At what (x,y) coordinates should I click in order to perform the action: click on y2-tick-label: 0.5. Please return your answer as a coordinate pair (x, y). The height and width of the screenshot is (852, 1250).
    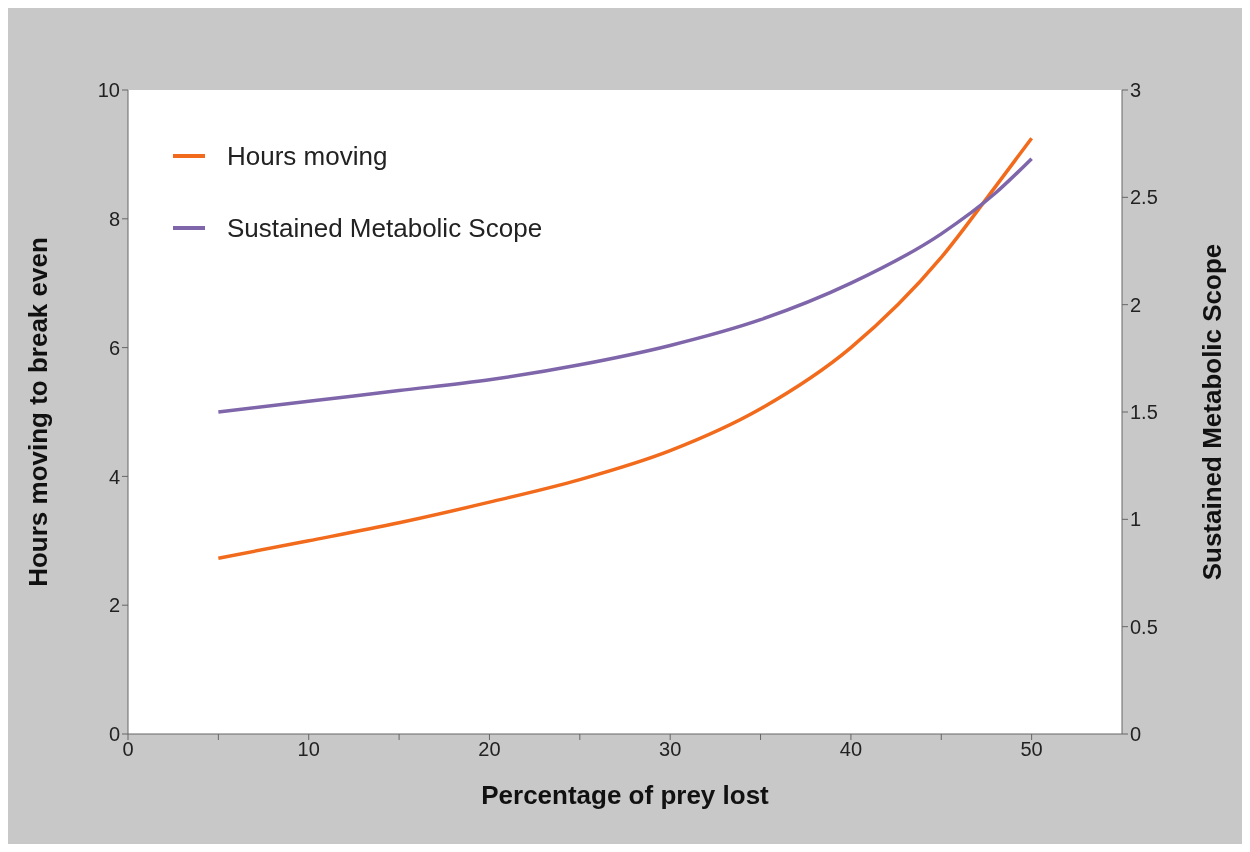
    Looking at the image, I should click on (1144, 626).